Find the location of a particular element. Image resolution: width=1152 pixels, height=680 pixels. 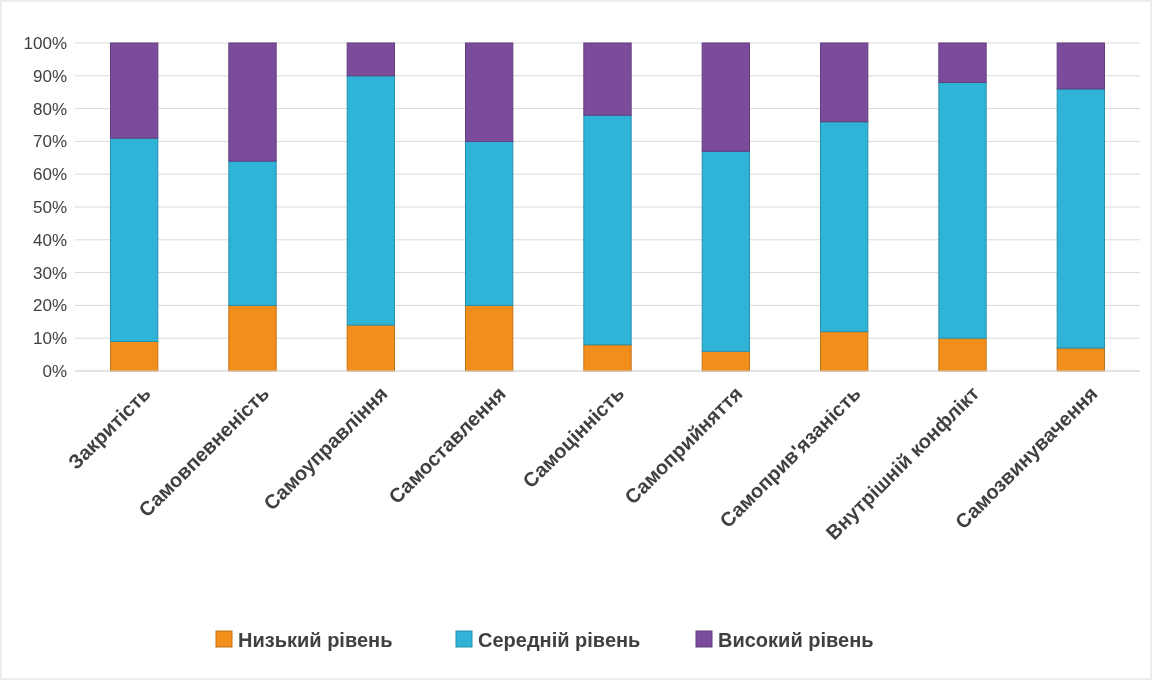

y-tick-label: 30% is located at coordinates (49, 273).